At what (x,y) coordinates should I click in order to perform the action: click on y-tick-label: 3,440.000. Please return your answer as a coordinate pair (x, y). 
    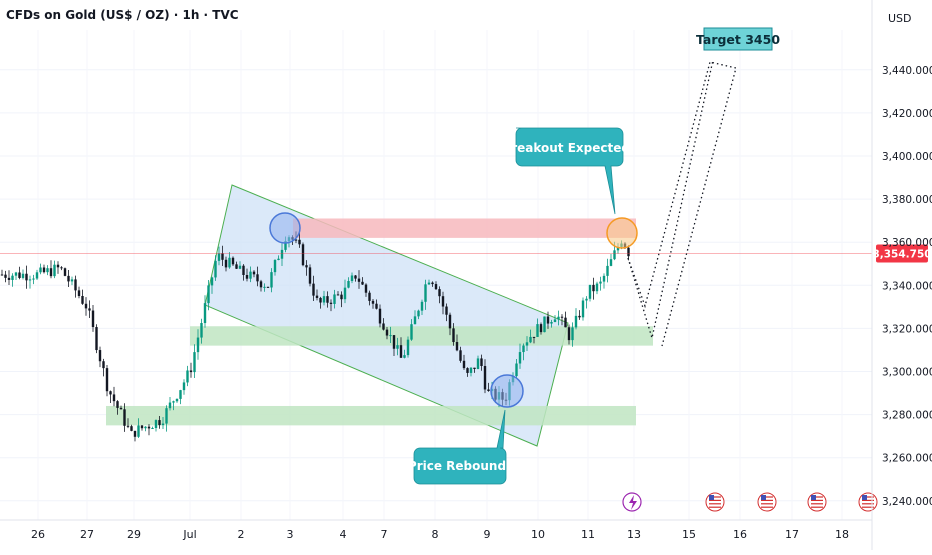
    Looking at the image, I should click on (907, 71).